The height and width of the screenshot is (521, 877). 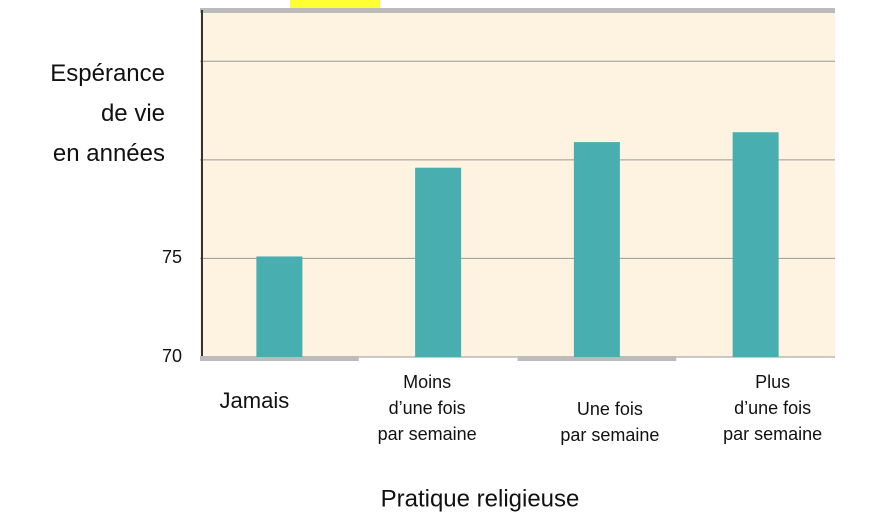 I want to click on y-axis-label-line: Espérance, so click(x=107, y=73).